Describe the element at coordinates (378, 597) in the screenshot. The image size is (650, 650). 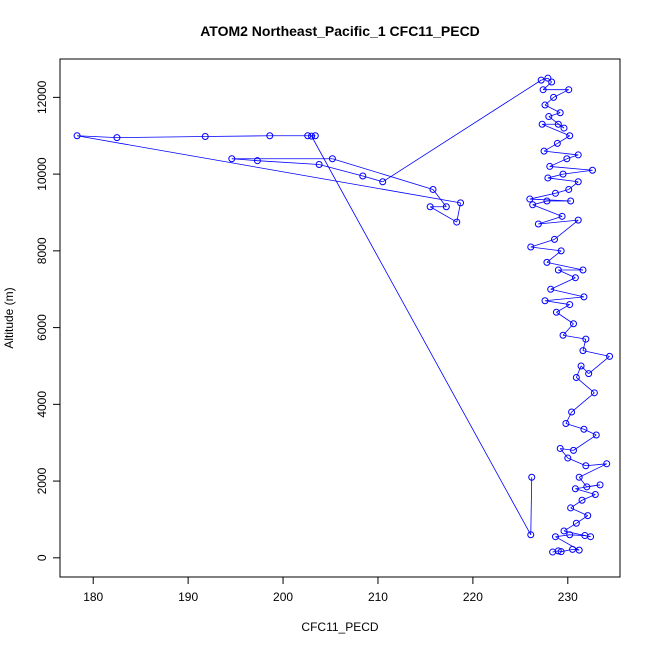
I see `x-tick-label: 210` at that location.